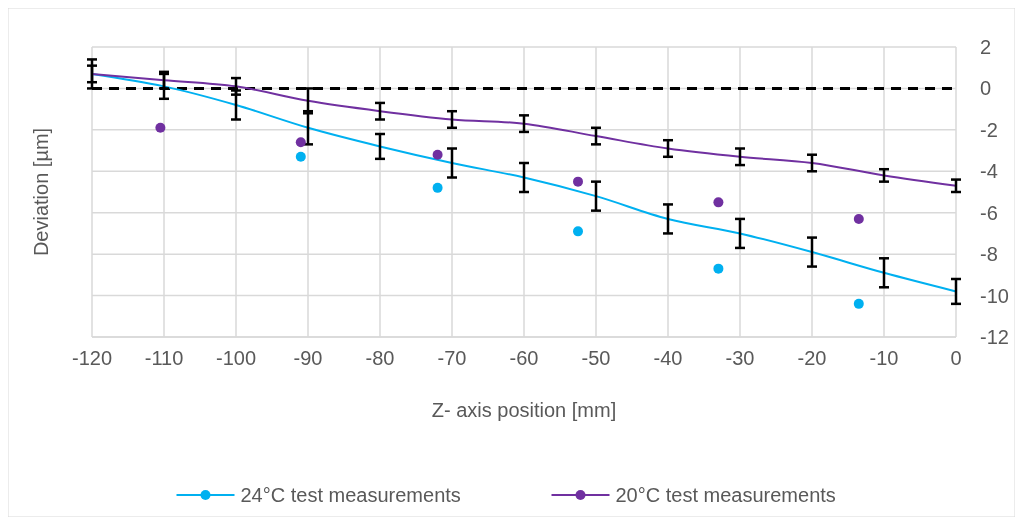 The width and height of the screenshot is (1023, 525). I want to click on x-tick-label: 0, so click(956, 358).